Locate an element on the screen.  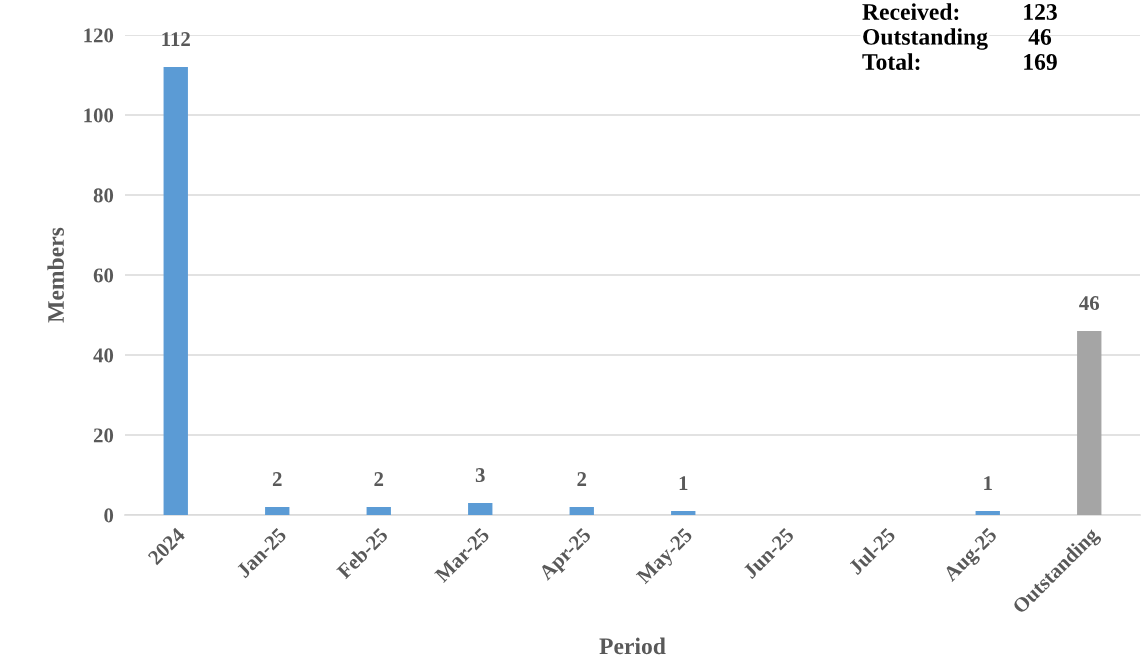
annotation: Outstanding is located at coordinates (925, 39).